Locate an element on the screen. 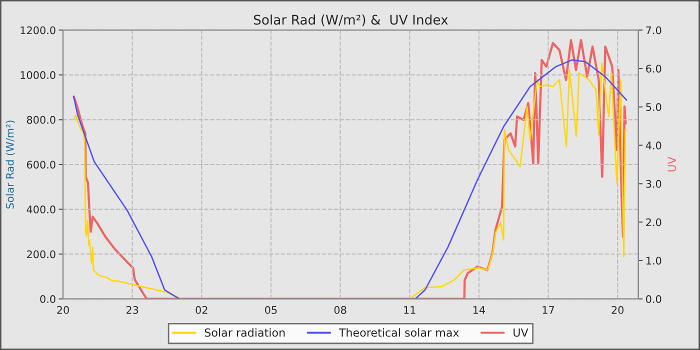  y2-tick-label: 0.0 is located at coordinates (654, 299).